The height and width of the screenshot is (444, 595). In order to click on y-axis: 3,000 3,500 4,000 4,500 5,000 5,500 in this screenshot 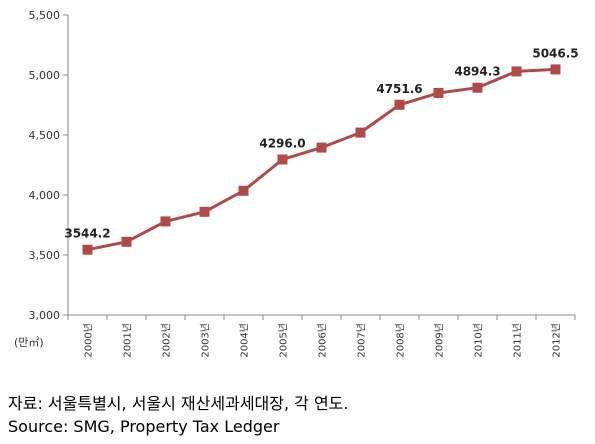, I will do `click(49, 165)`.